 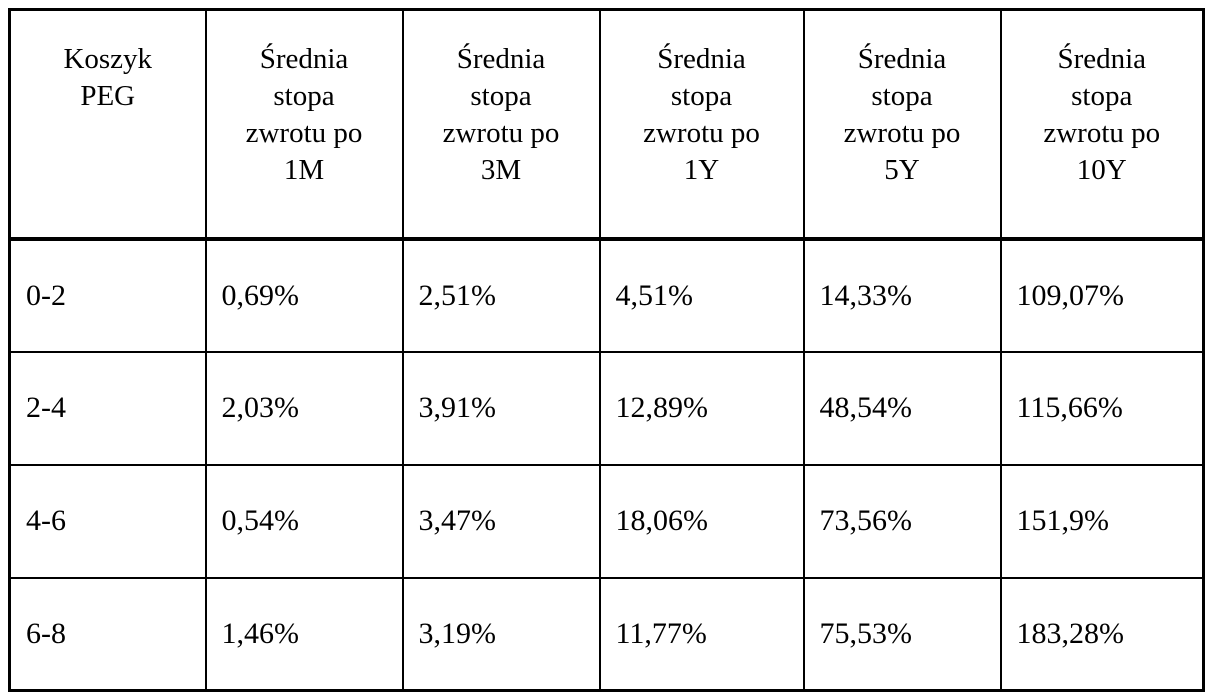 I want to click on column-header-10y: Średnia stopa zwrotu po 10Y, so click(x=1102, y=124).